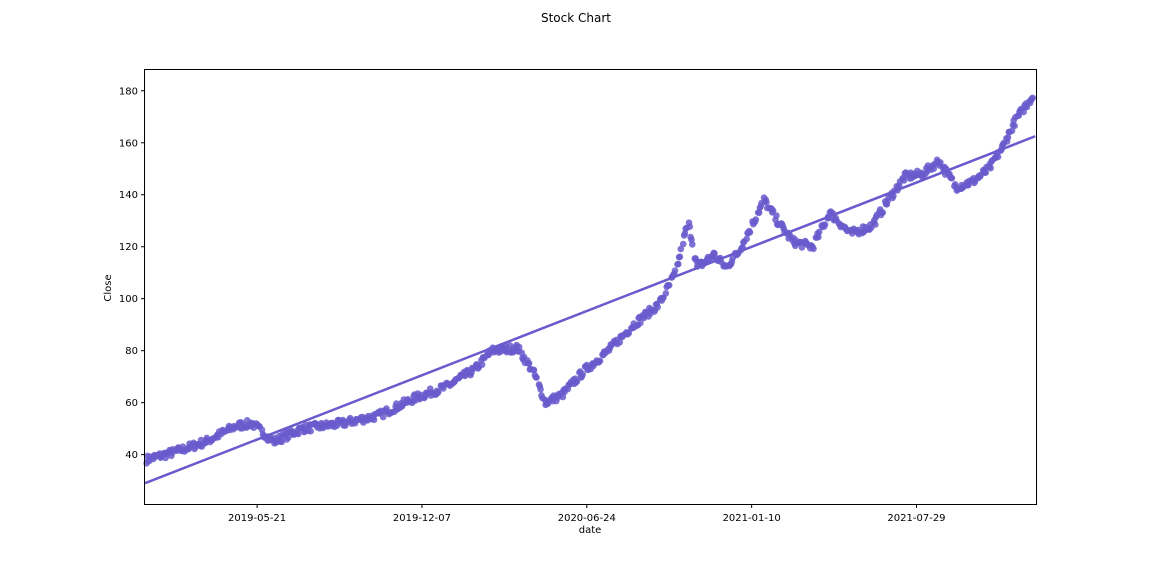 The image size is (1152, 576). I want to click on x-tick-label: 2021-01-10, so click(752, 518).